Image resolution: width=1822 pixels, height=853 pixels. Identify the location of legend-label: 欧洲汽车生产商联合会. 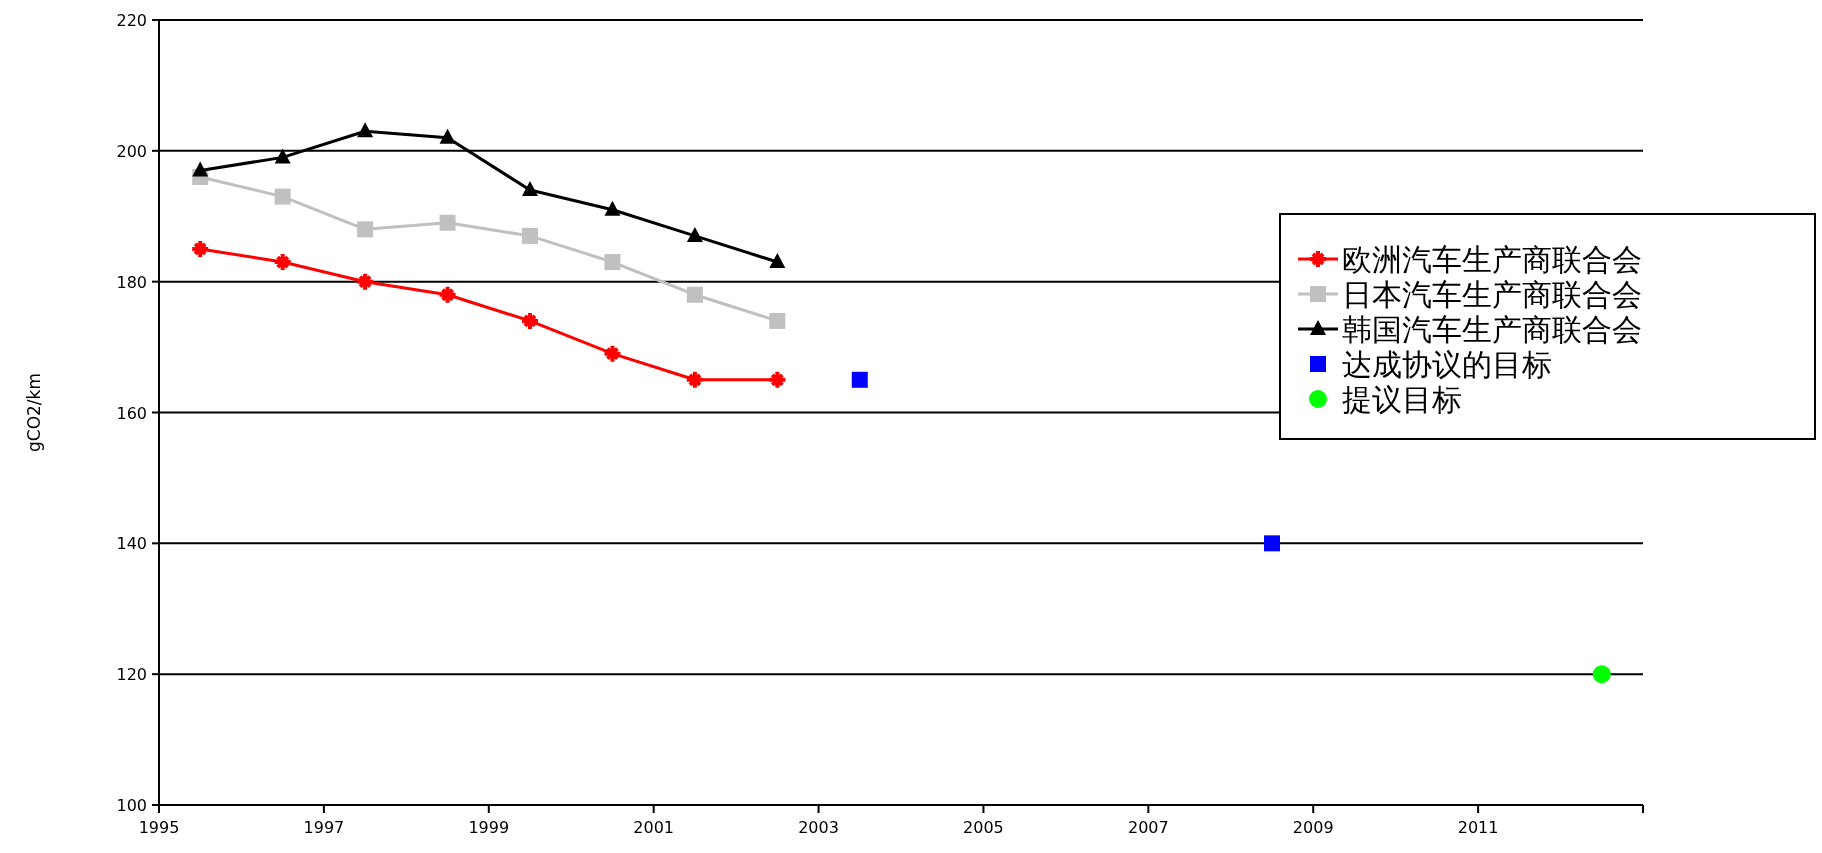
(1492, 259).